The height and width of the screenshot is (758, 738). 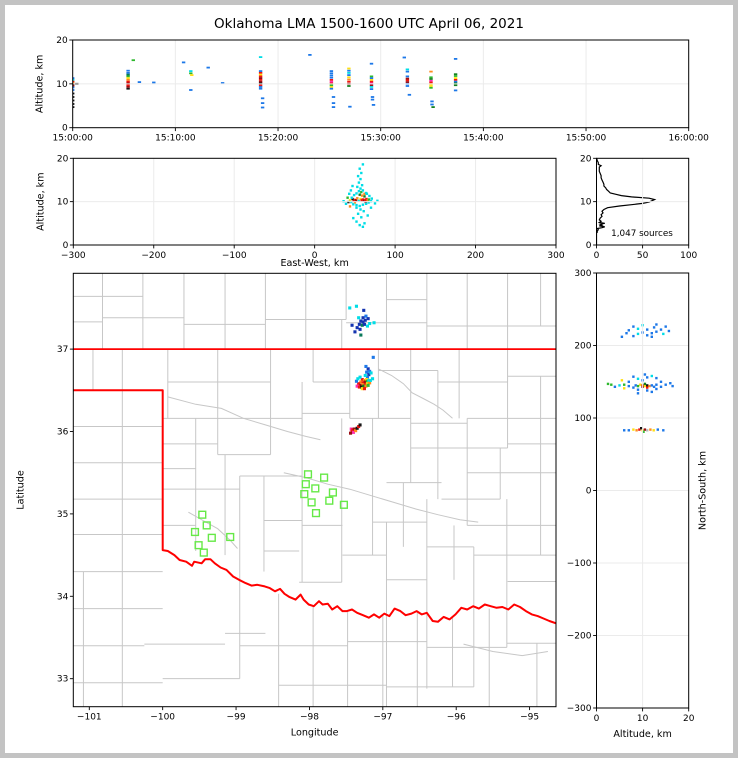 What do you see at coordinates (689, 719) in the screenshot?
I see `x-tick-label: 20` at bounding box center [689, 719].